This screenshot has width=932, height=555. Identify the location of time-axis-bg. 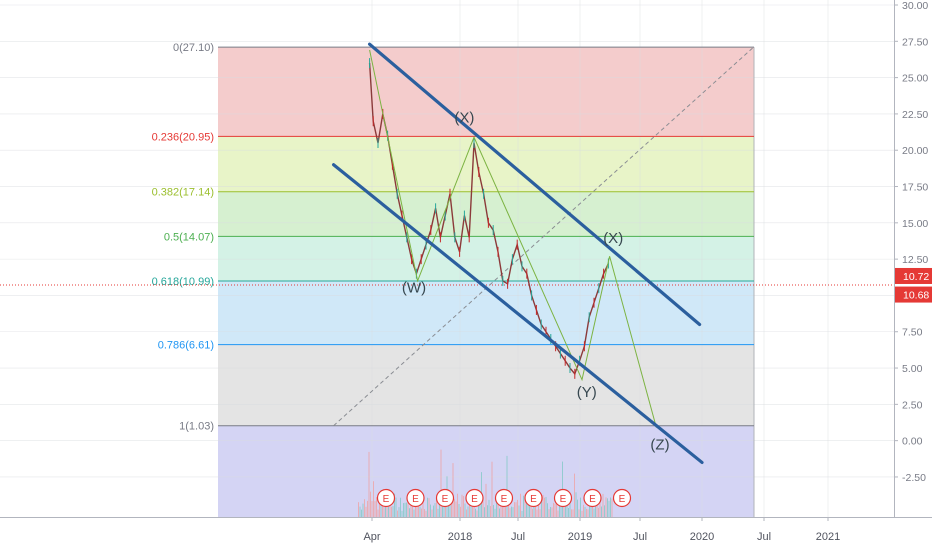
(466, 533).